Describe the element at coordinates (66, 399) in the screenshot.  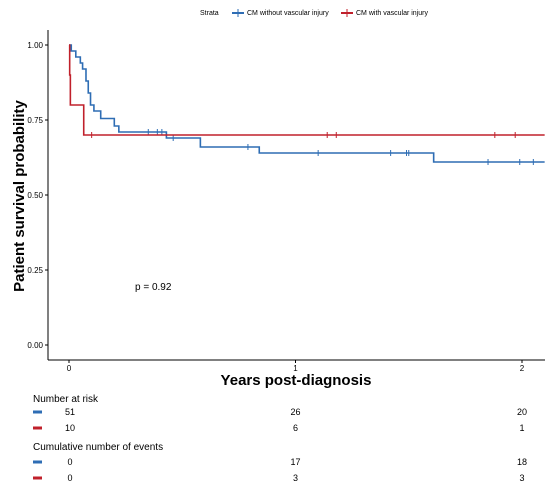
I see `risk-table-title: Number at risk` at that location.